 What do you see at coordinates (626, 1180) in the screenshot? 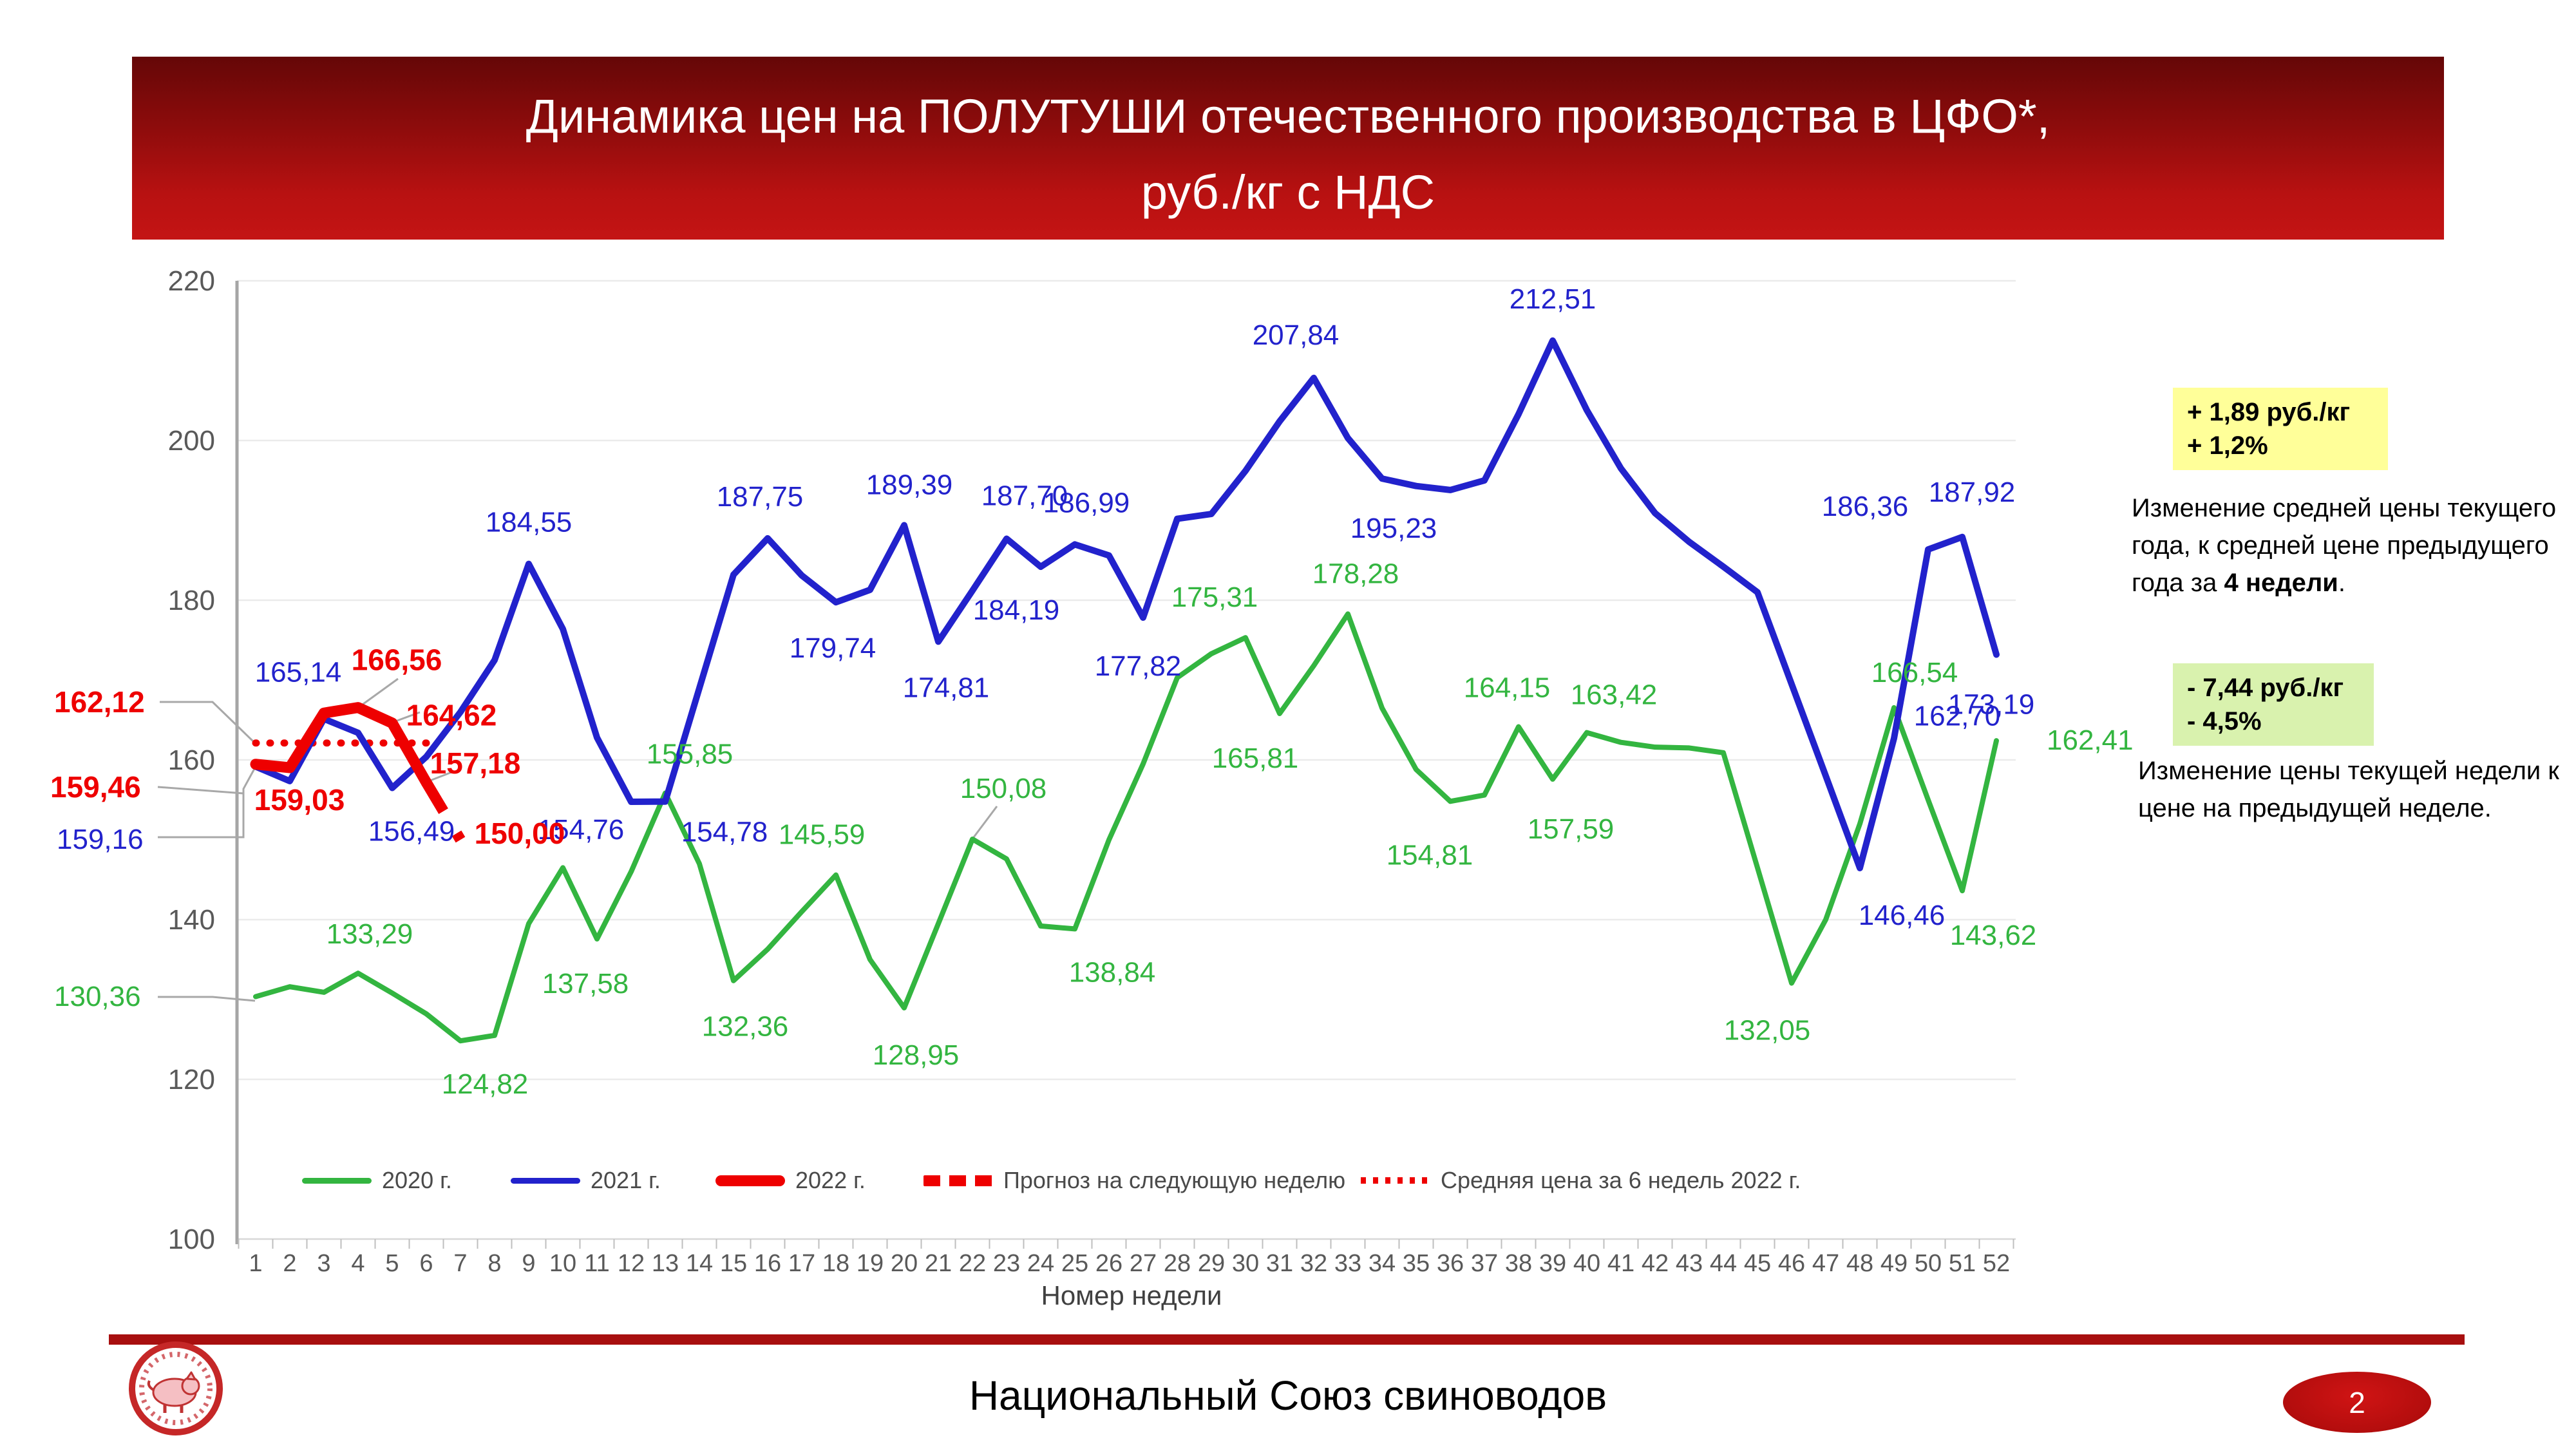
I see `legend-label: 2021 г.` at bounding box center [626, 1180].